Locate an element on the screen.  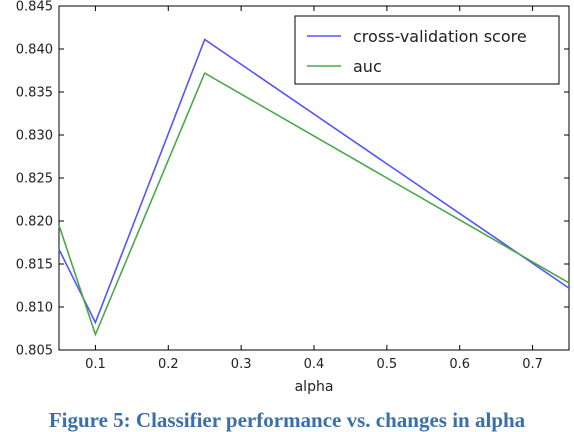
y-tick-label: 0.845 is located at coordinates (34, 7).